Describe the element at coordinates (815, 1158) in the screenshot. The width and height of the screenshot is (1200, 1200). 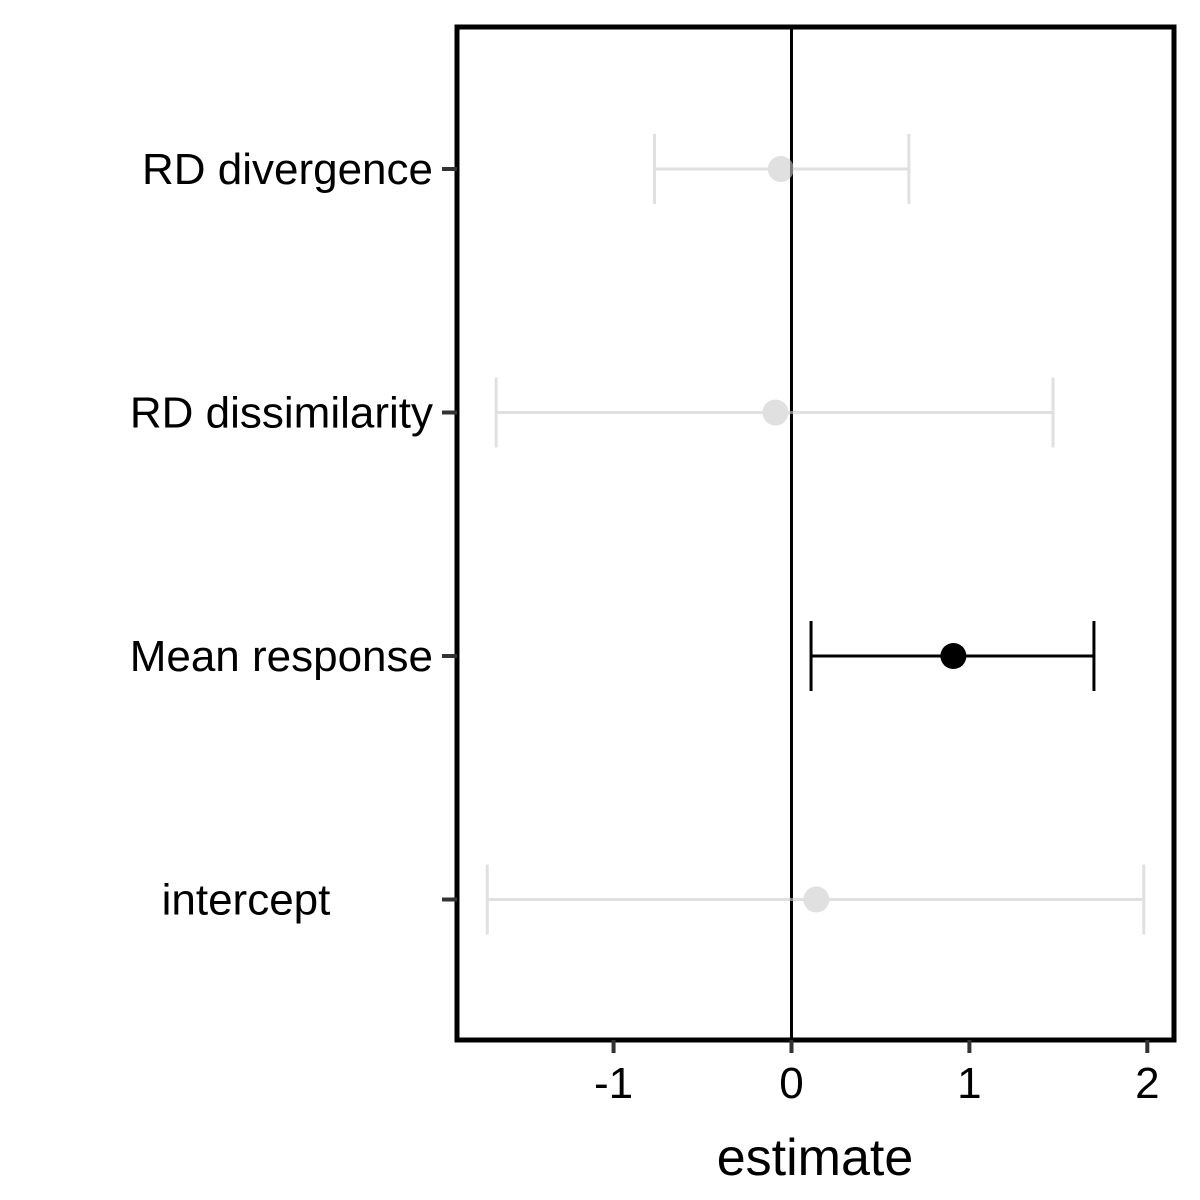
I see `x-axis-label: estimate` at that location.